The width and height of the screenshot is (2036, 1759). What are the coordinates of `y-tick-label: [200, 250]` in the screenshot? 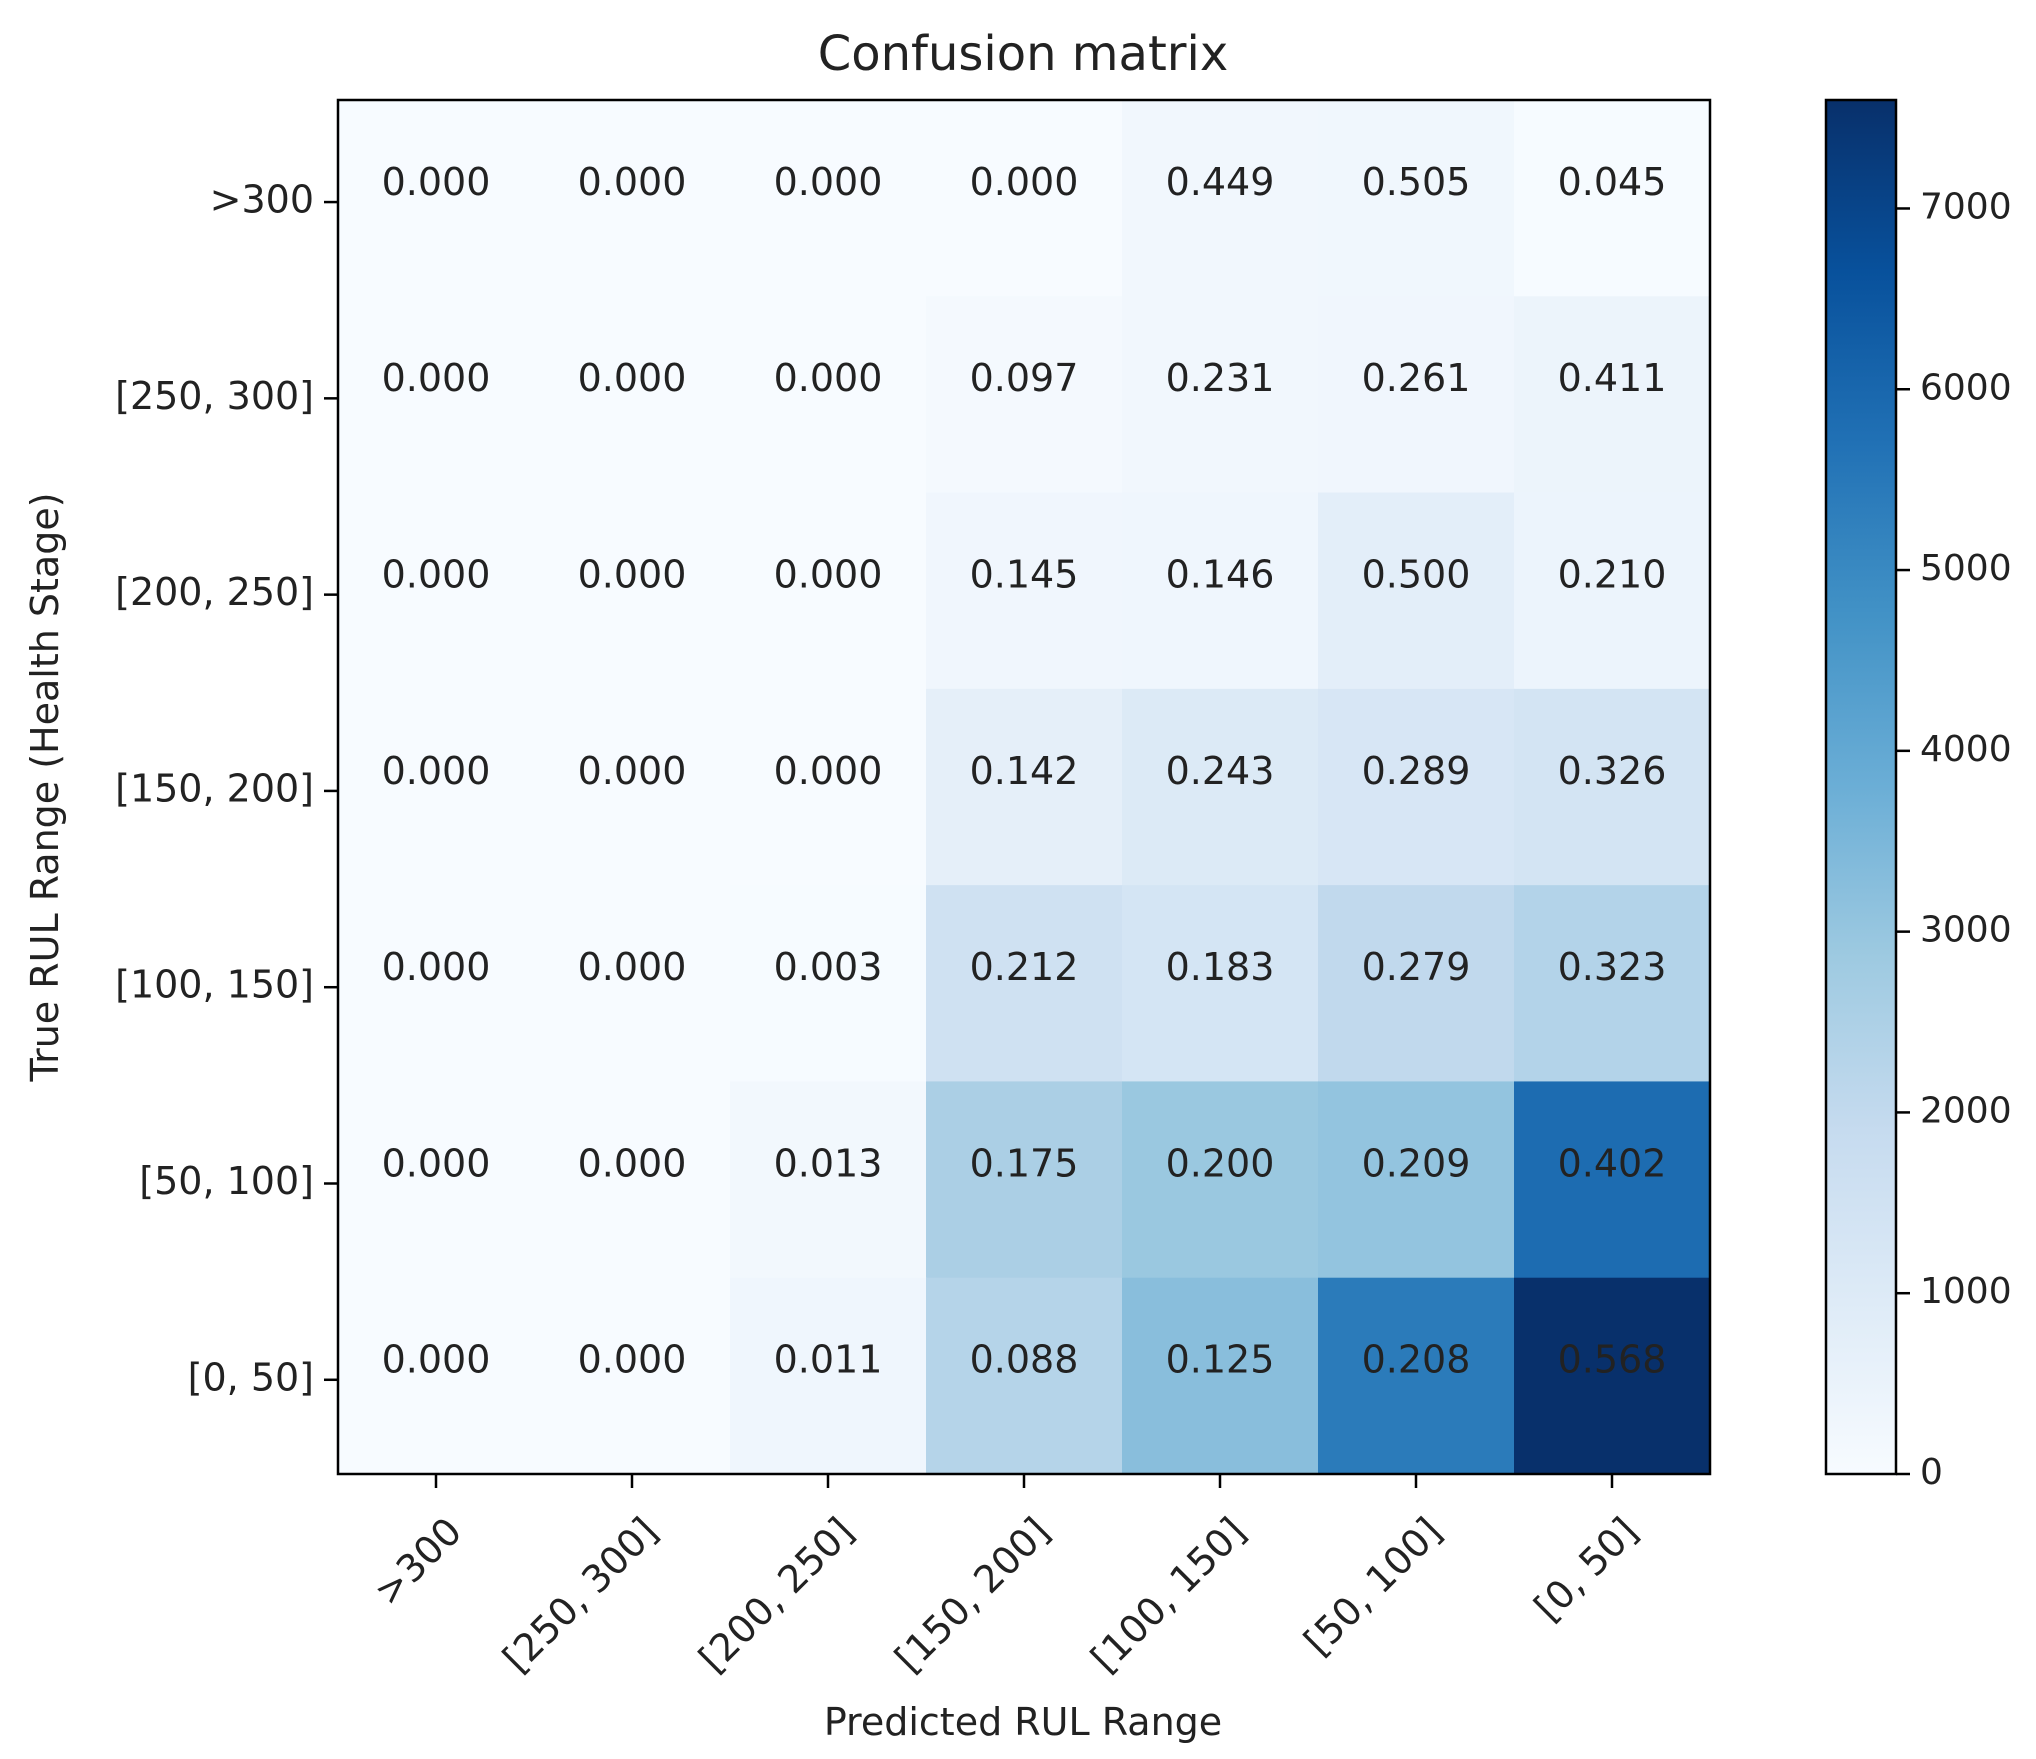 It's located at (214, 592).